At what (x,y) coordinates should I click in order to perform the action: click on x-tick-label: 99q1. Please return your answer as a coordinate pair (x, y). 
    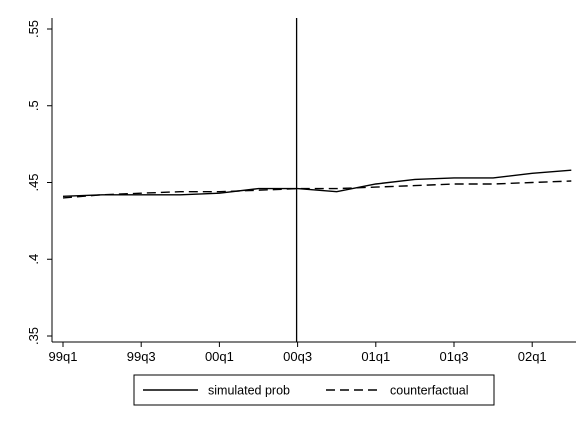
    Looking at the image, I should click on (63, 356).